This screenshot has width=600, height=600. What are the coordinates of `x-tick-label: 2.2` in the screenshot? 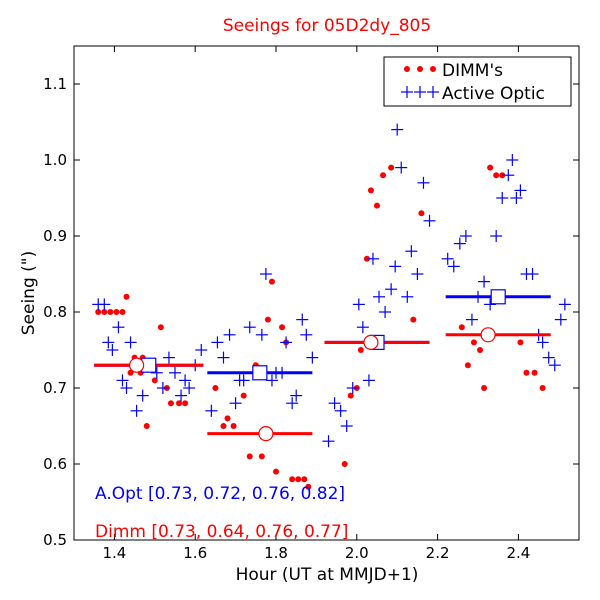 It's located at (438, 553).